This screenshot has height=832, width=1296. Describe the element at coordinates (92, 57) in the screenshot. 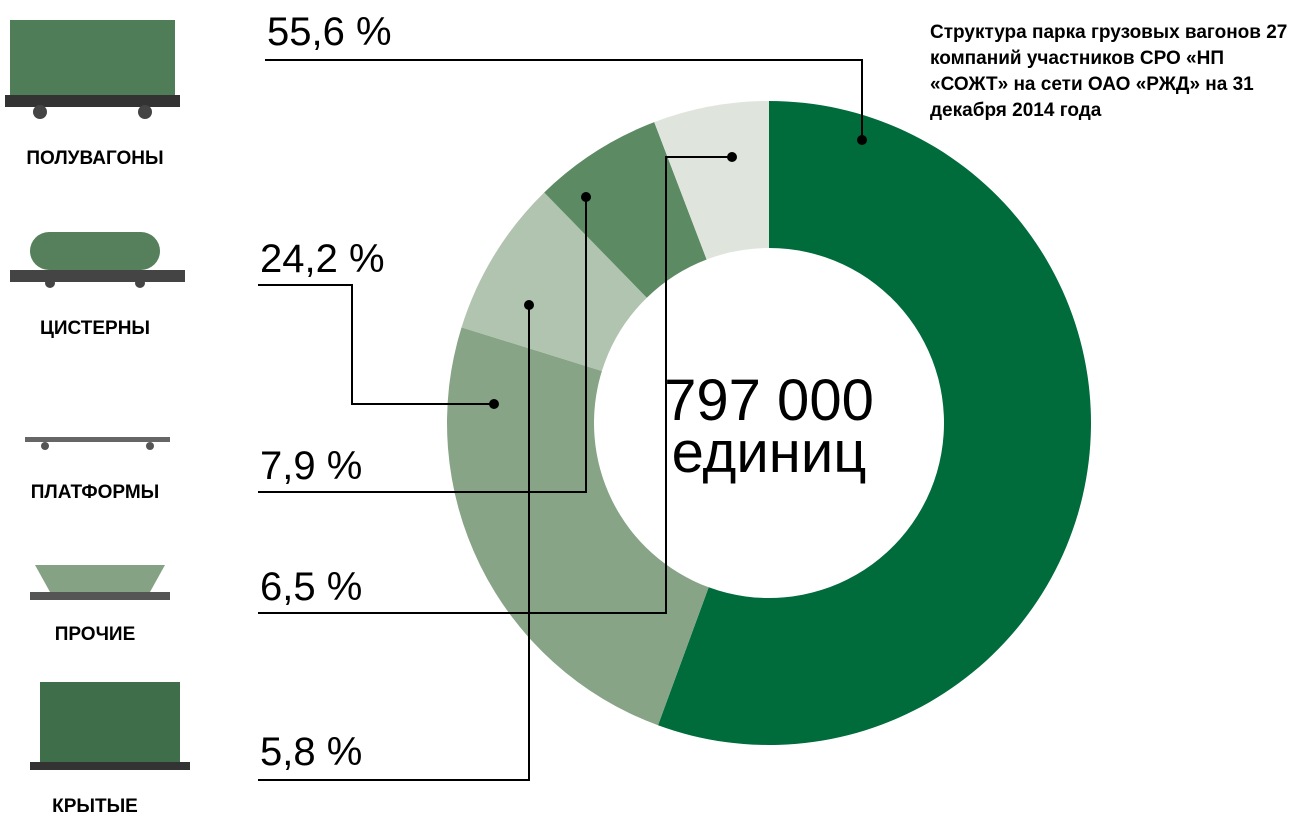

I see `icon-gondola` at that location.